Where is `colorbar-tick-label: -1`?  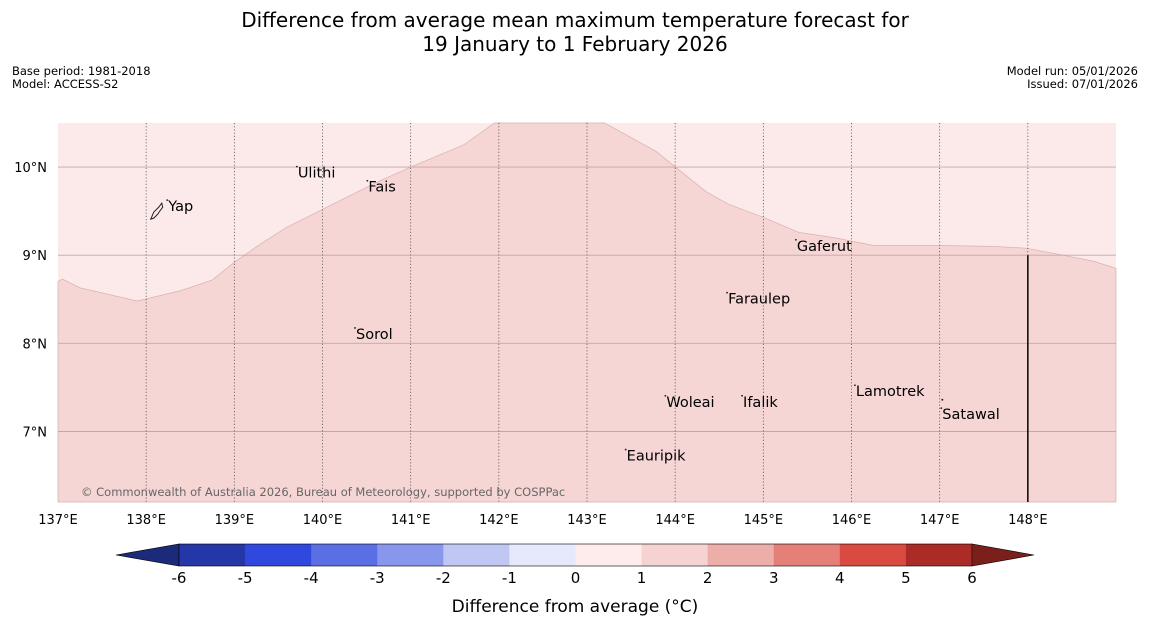
colorbar-tick-label: -1 is located at coordinates (509, 578).